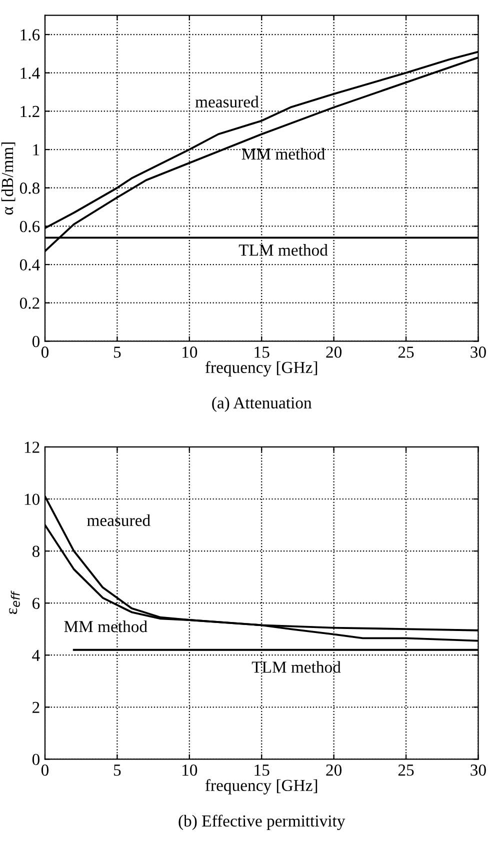  I want to click on text: (b) Effective permittivity, so click(262, 822).